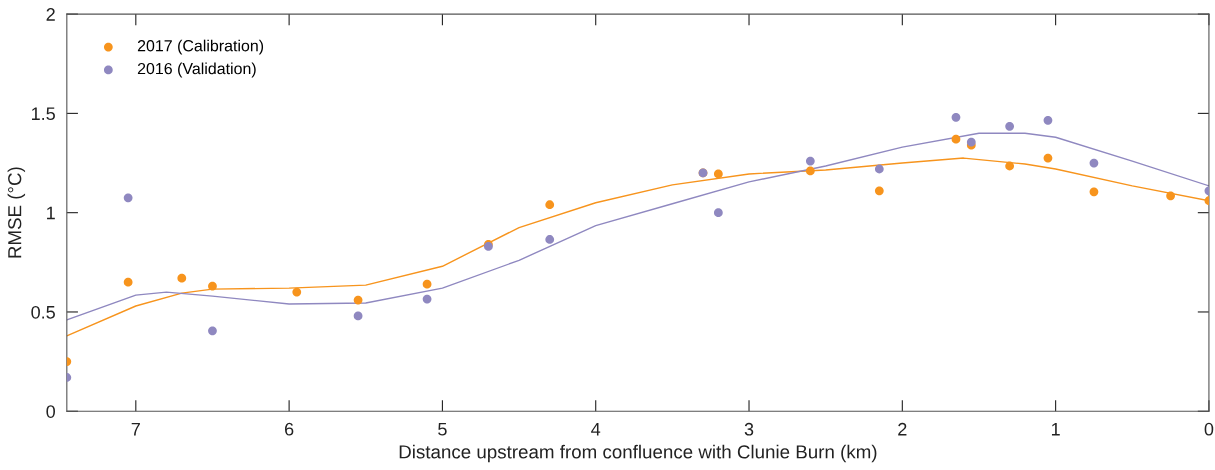  I want to click on y-tick-label: 1.5, so click(43, 114).